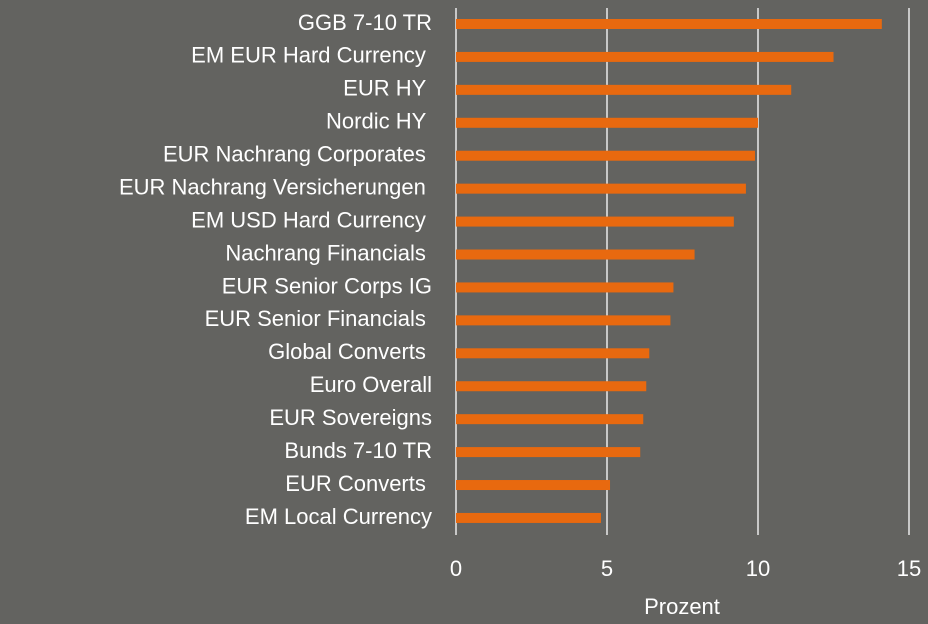  Describe the element at coordinates (327, 285) in the screenshot. I see `y-tick-label: EUR Senior Corps IG` at that location.